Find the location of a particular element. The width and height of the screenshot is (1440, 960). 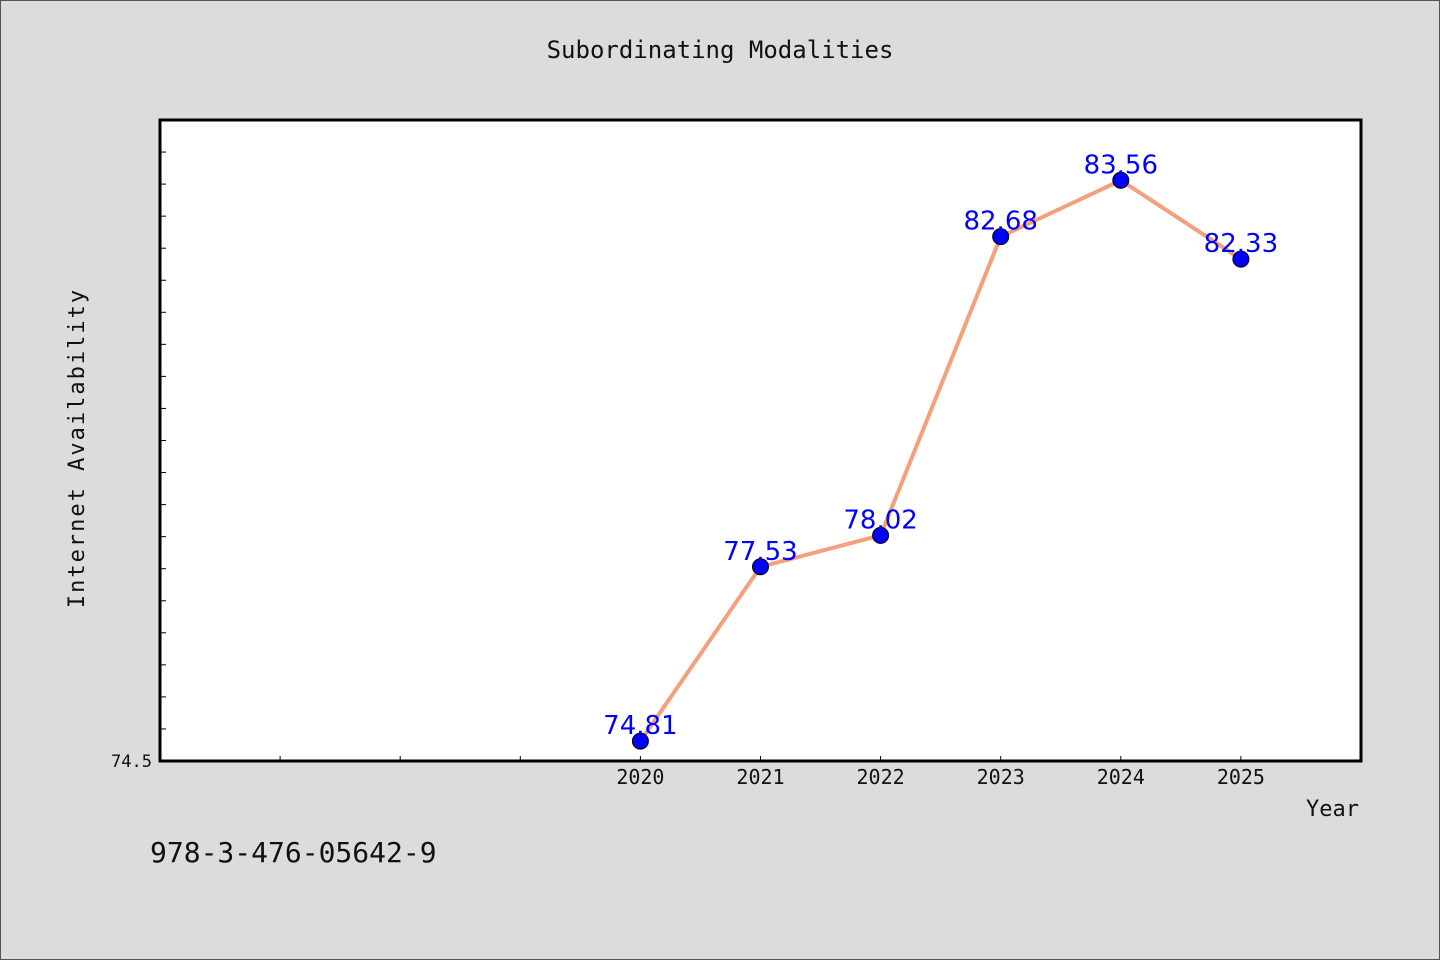

data-label: 82.33 is located at coordinates (1241, 244).